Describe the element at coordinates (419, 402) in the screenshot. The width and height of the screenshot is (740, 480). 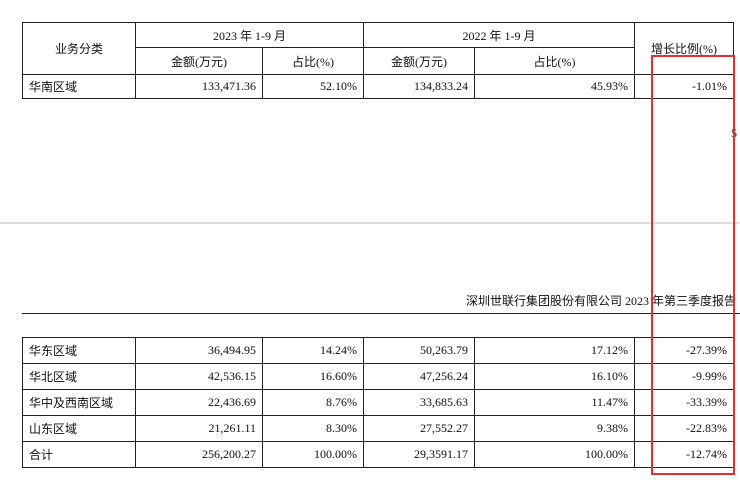
I see `cell: 33,685.63` at that location.